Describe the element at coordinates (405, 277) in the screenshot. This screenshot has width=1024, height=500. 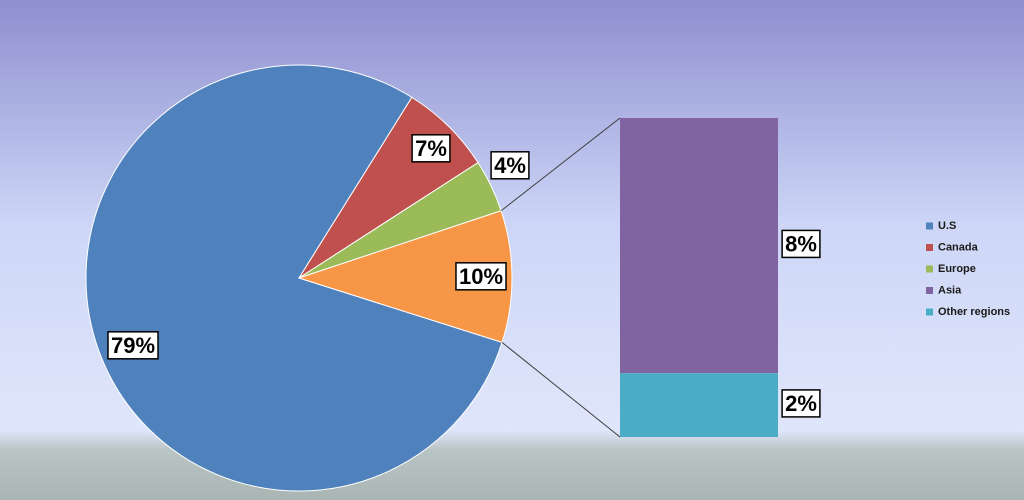
I see `pie-slice` at that location.